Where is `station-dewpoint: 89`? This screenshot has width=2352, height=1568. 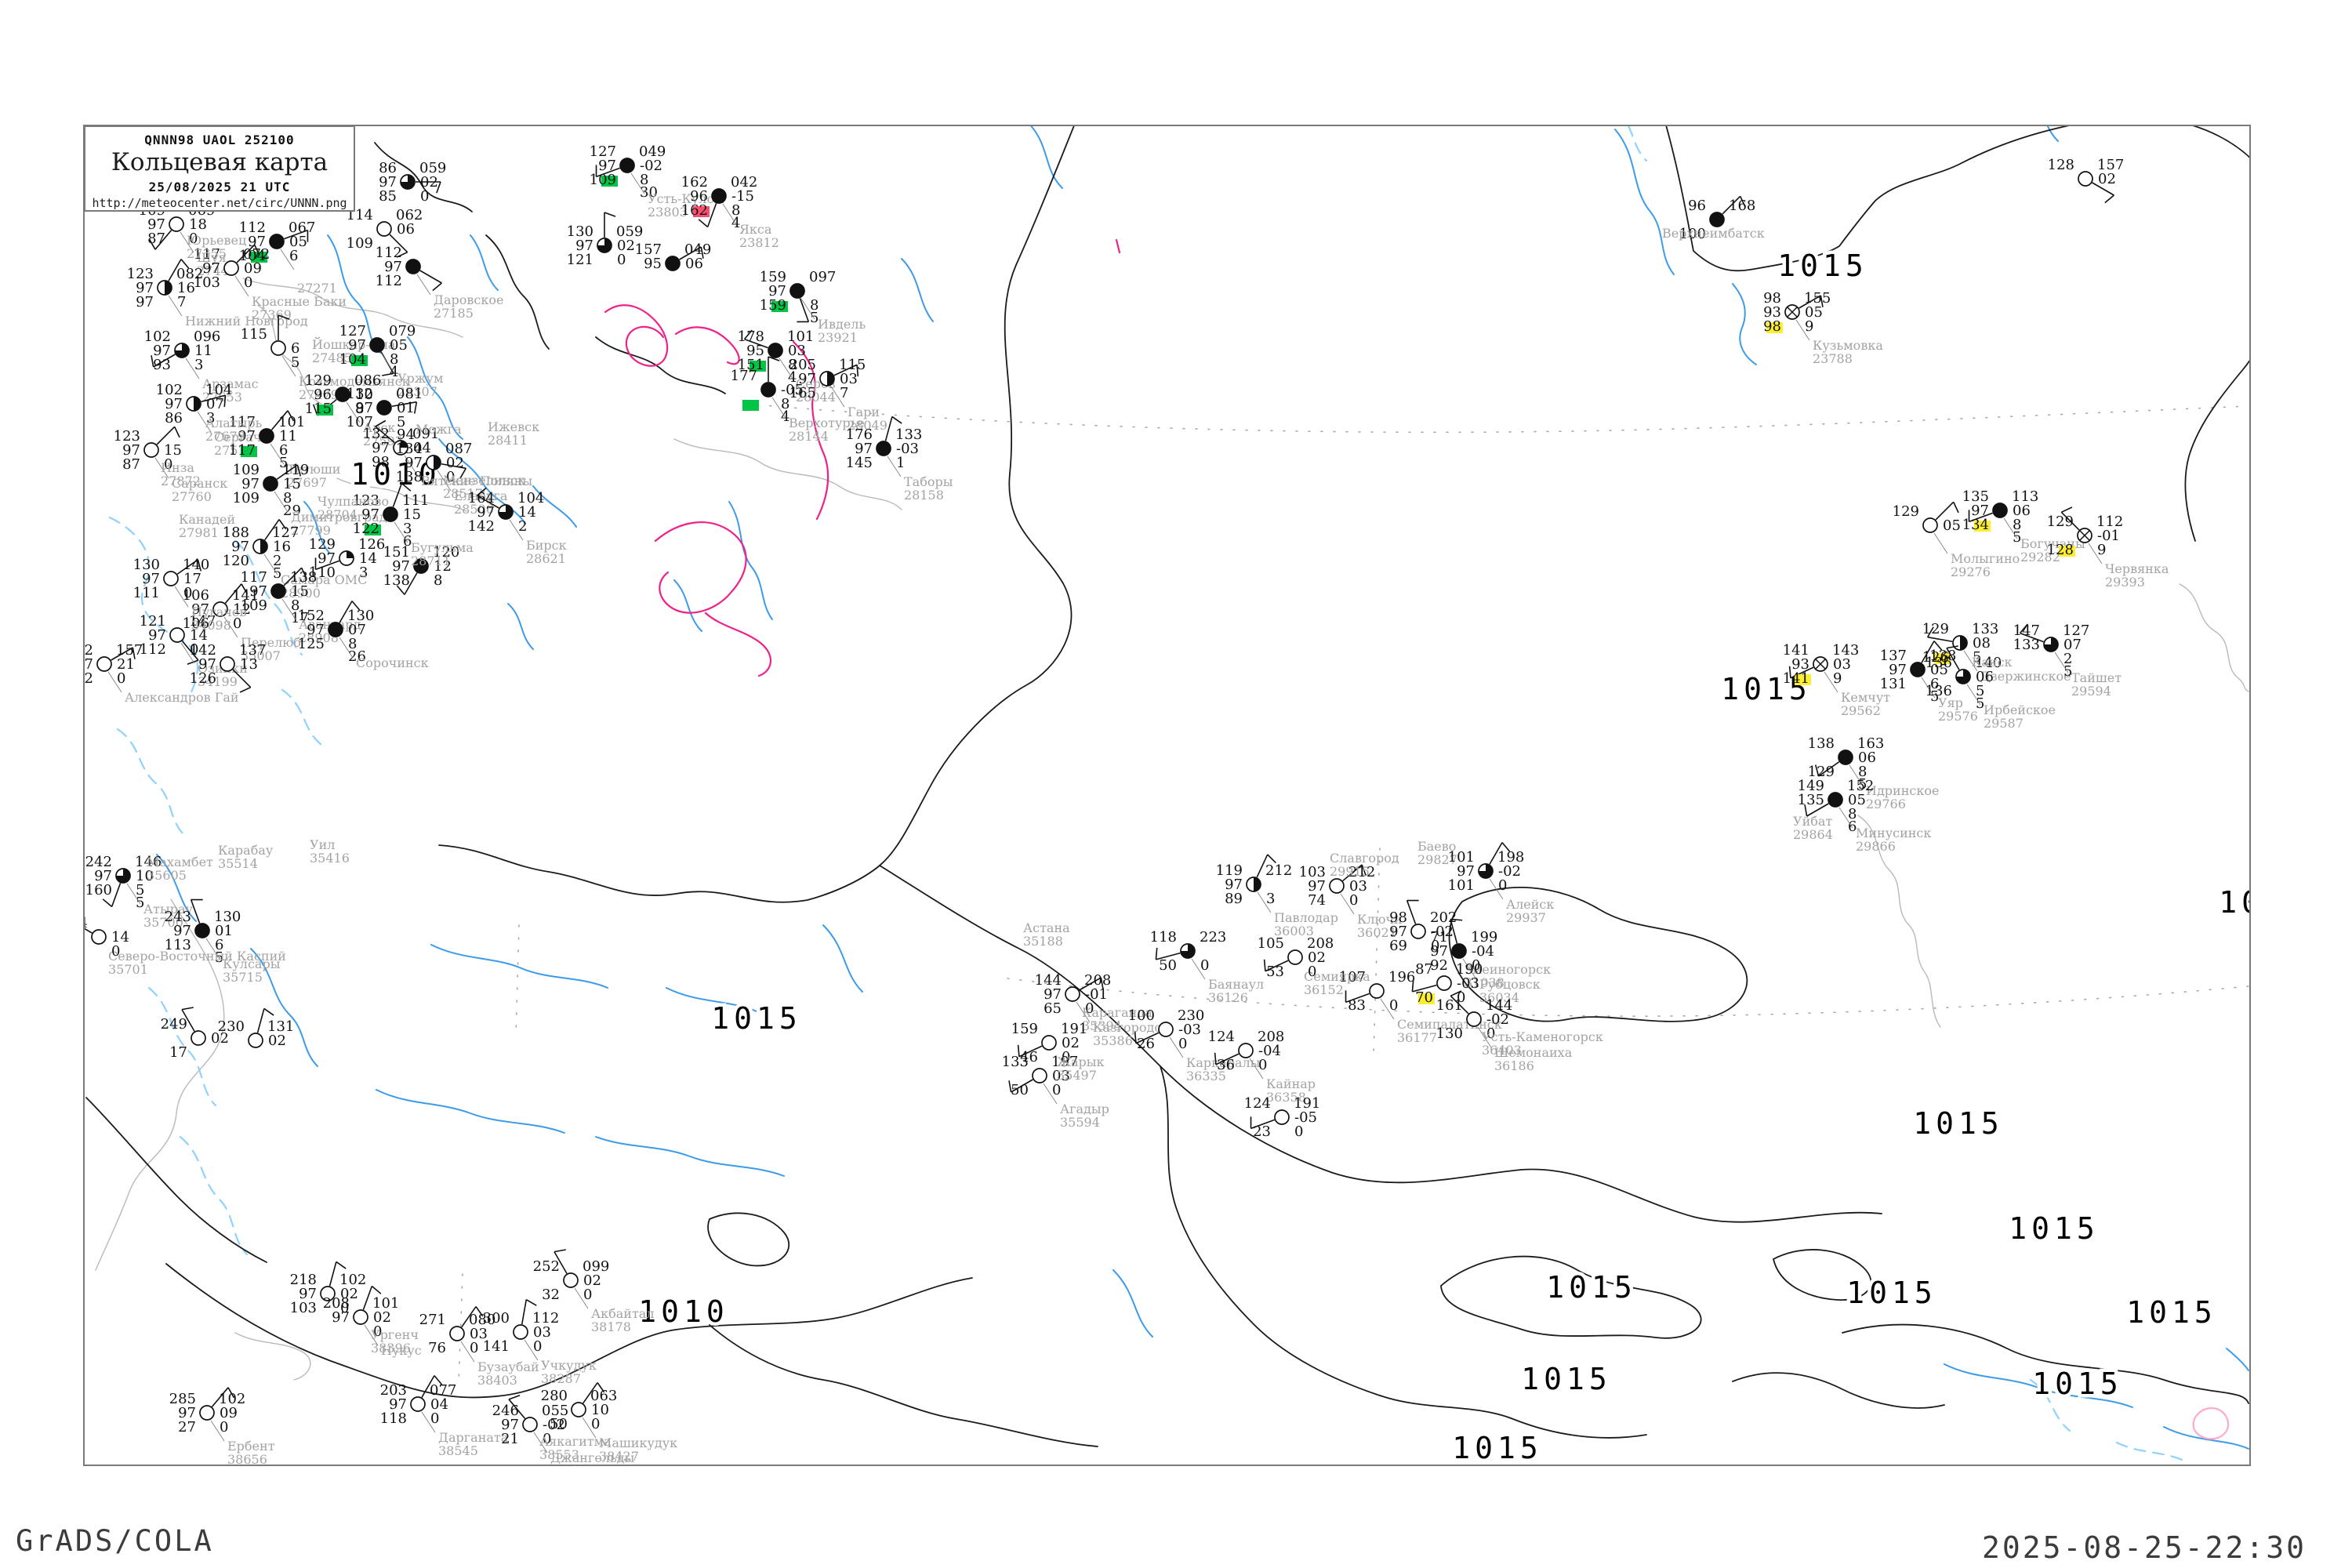 station-dewpoint: 89 is located at coordinates (1234, 899).